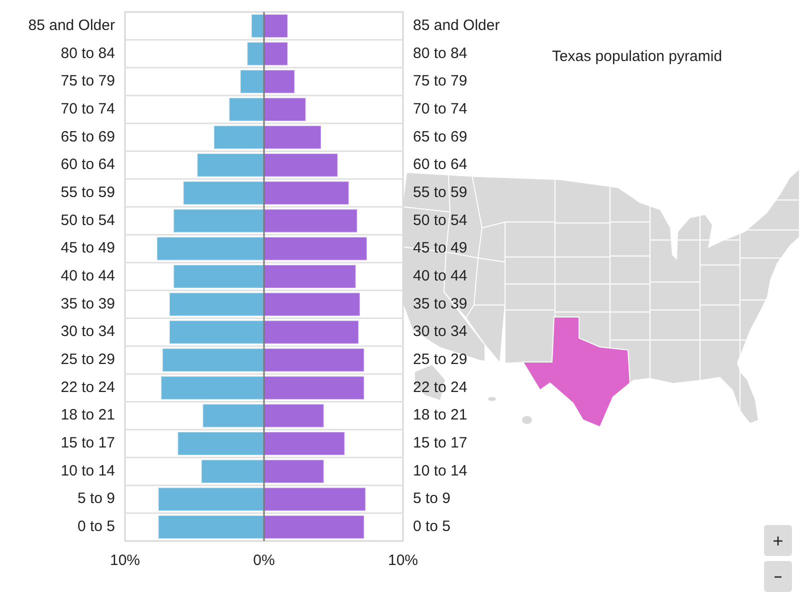 The image size is (800, 600). Describe the element at coordinates (440, 137) in the screenshot. I see `category-label: 65 to 69` at that location.